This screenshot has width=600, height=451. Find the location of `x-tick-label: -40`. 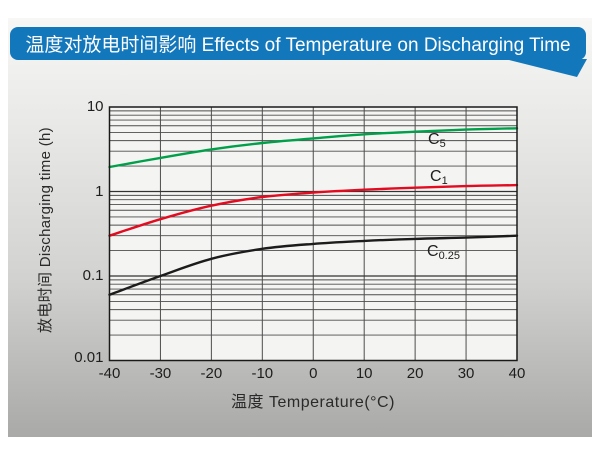

x-tick-label: -40 is located at coordinates (109, 373).